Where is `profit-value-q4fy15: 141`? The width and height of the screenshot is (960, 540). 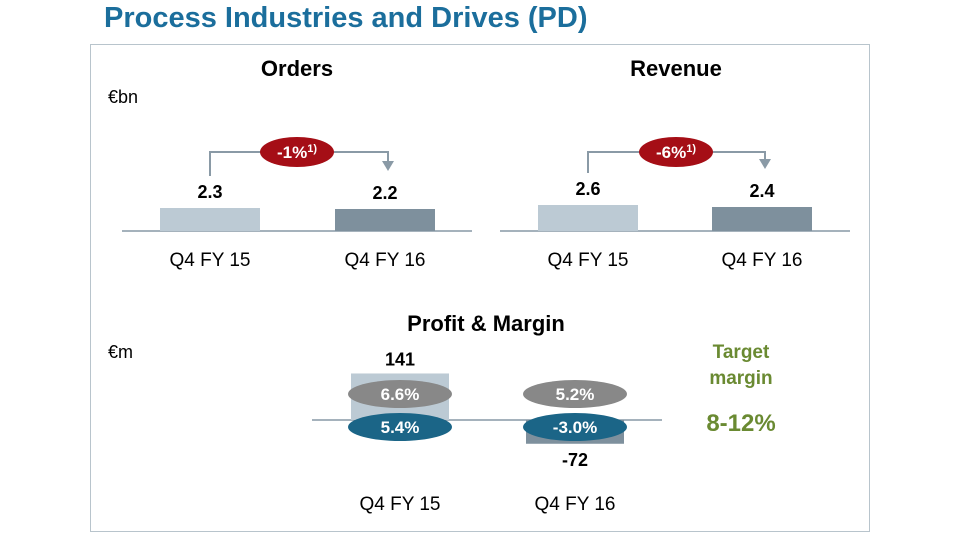 profit-value-q4fy15: 141 is located at coordinates (400, 359).